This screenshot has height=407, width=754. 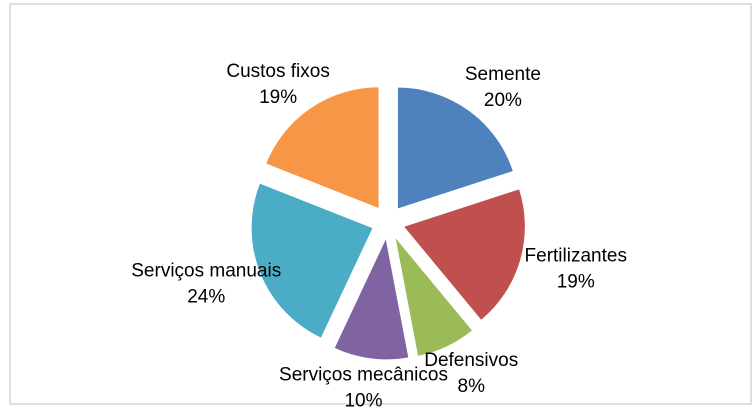 I want to click on slice-value-label: 8%, so click(x=472, y=386).